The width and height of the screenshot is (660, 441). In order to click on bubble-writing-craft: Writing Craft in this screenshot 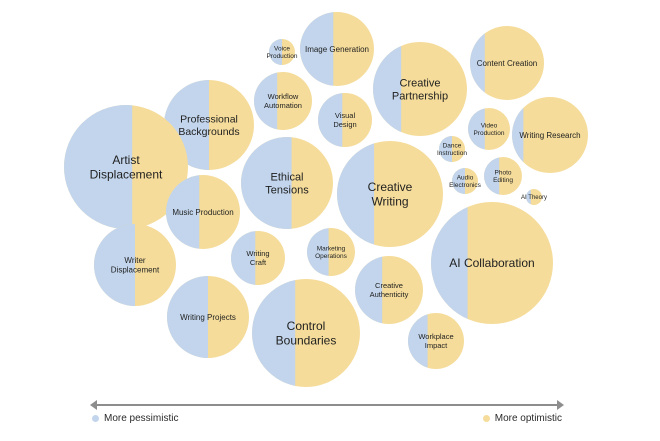, I will do `click(258, 258)`.